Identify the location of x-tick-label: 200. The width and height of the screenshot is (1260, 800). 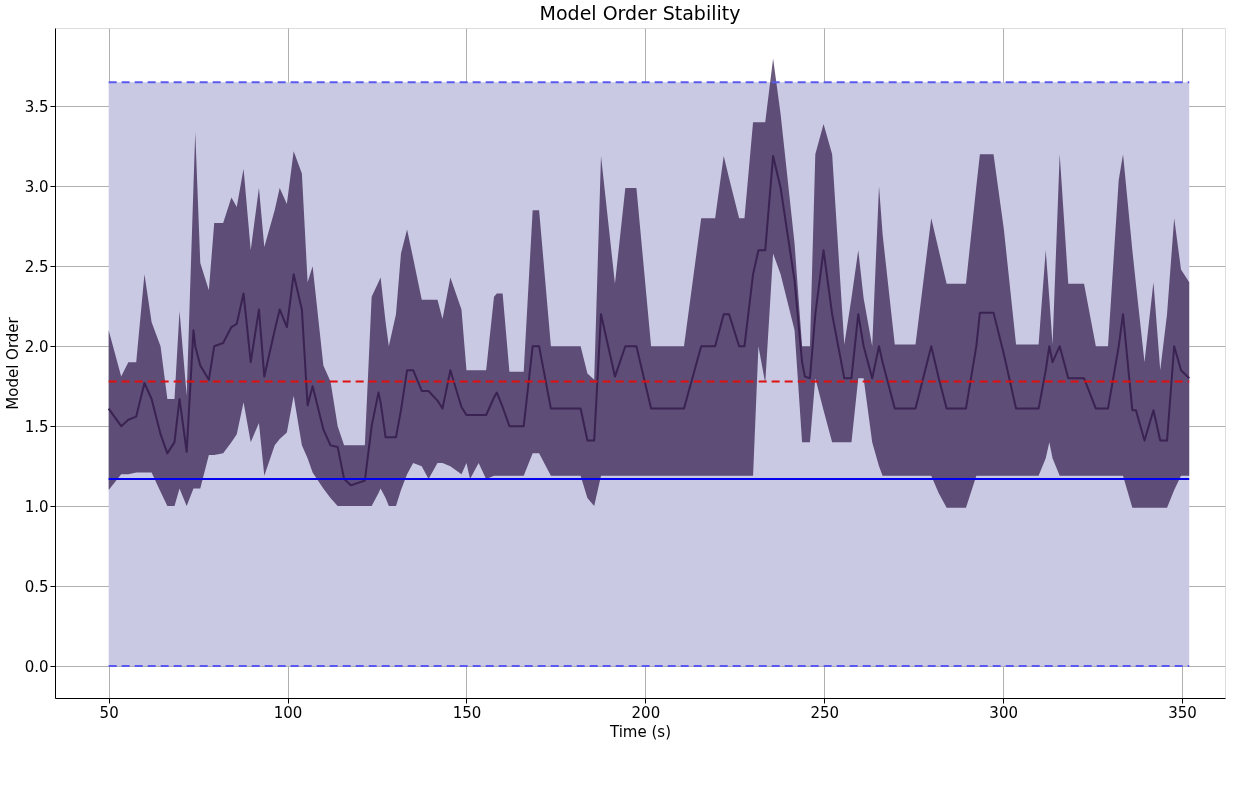
(646, 712).